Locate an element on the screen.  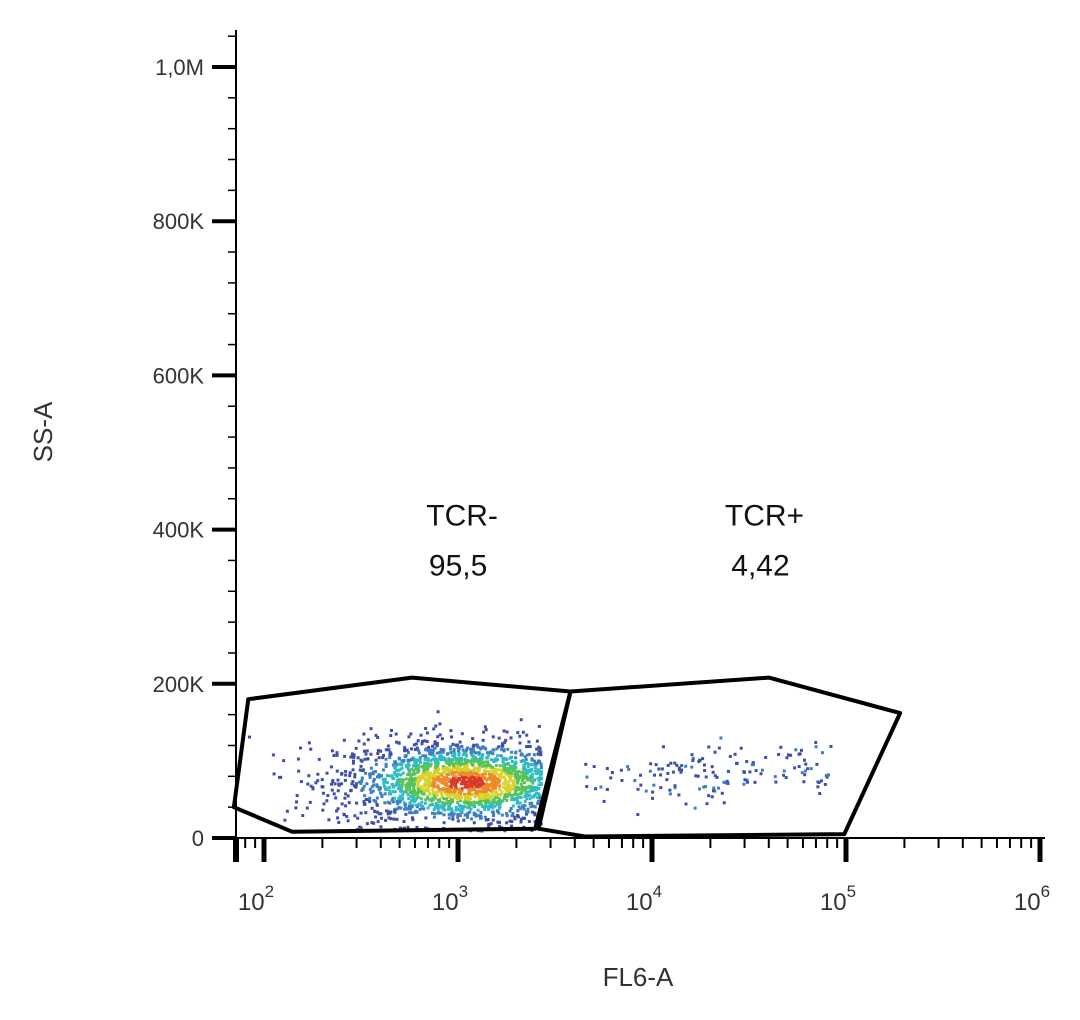
y-tick-label: 0 is located at coordinates (198, 838).